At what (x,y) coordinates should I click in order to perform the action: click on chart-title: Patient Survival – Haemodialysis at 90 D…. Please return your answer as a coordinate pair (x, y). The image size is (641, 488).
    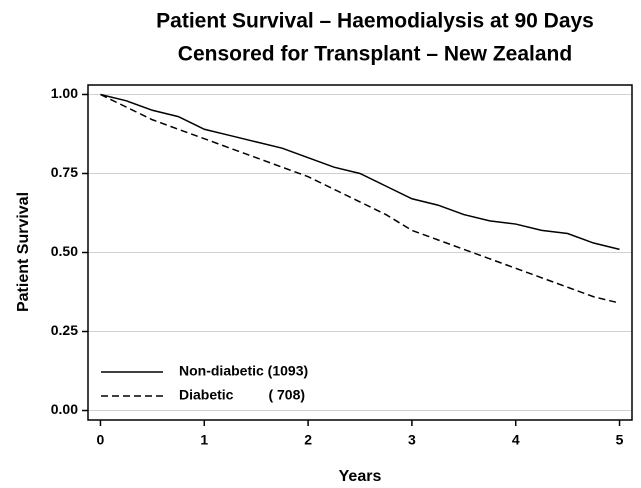
    Looking at the image, I should click on (375, 21).